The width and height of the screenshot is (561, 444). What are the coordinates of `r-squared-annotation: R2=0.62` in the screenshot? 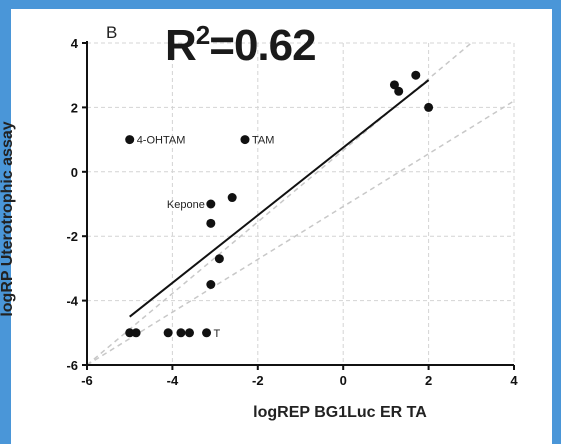 It's located at (241, 45).